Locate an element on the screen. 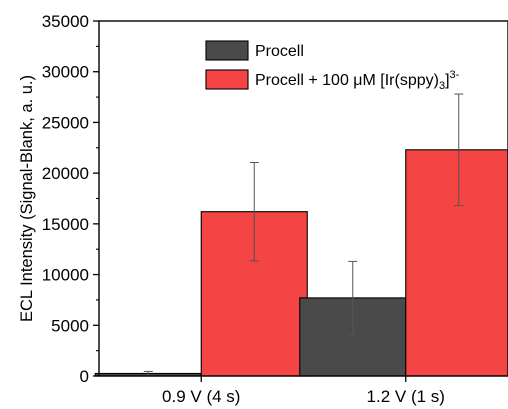 The image size is (508, 409). y-tick-label: 35000 is located at coordinates (65, 21).